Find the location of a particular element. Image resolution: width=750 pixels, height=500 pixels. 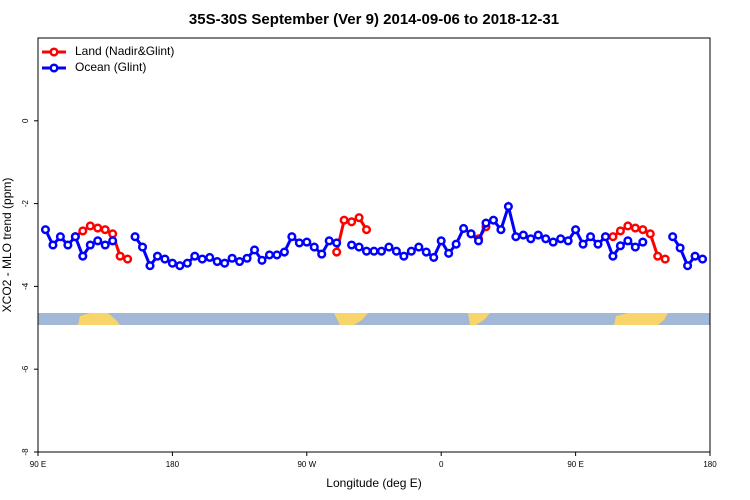

mask-band is located at coordinates (374, 319).